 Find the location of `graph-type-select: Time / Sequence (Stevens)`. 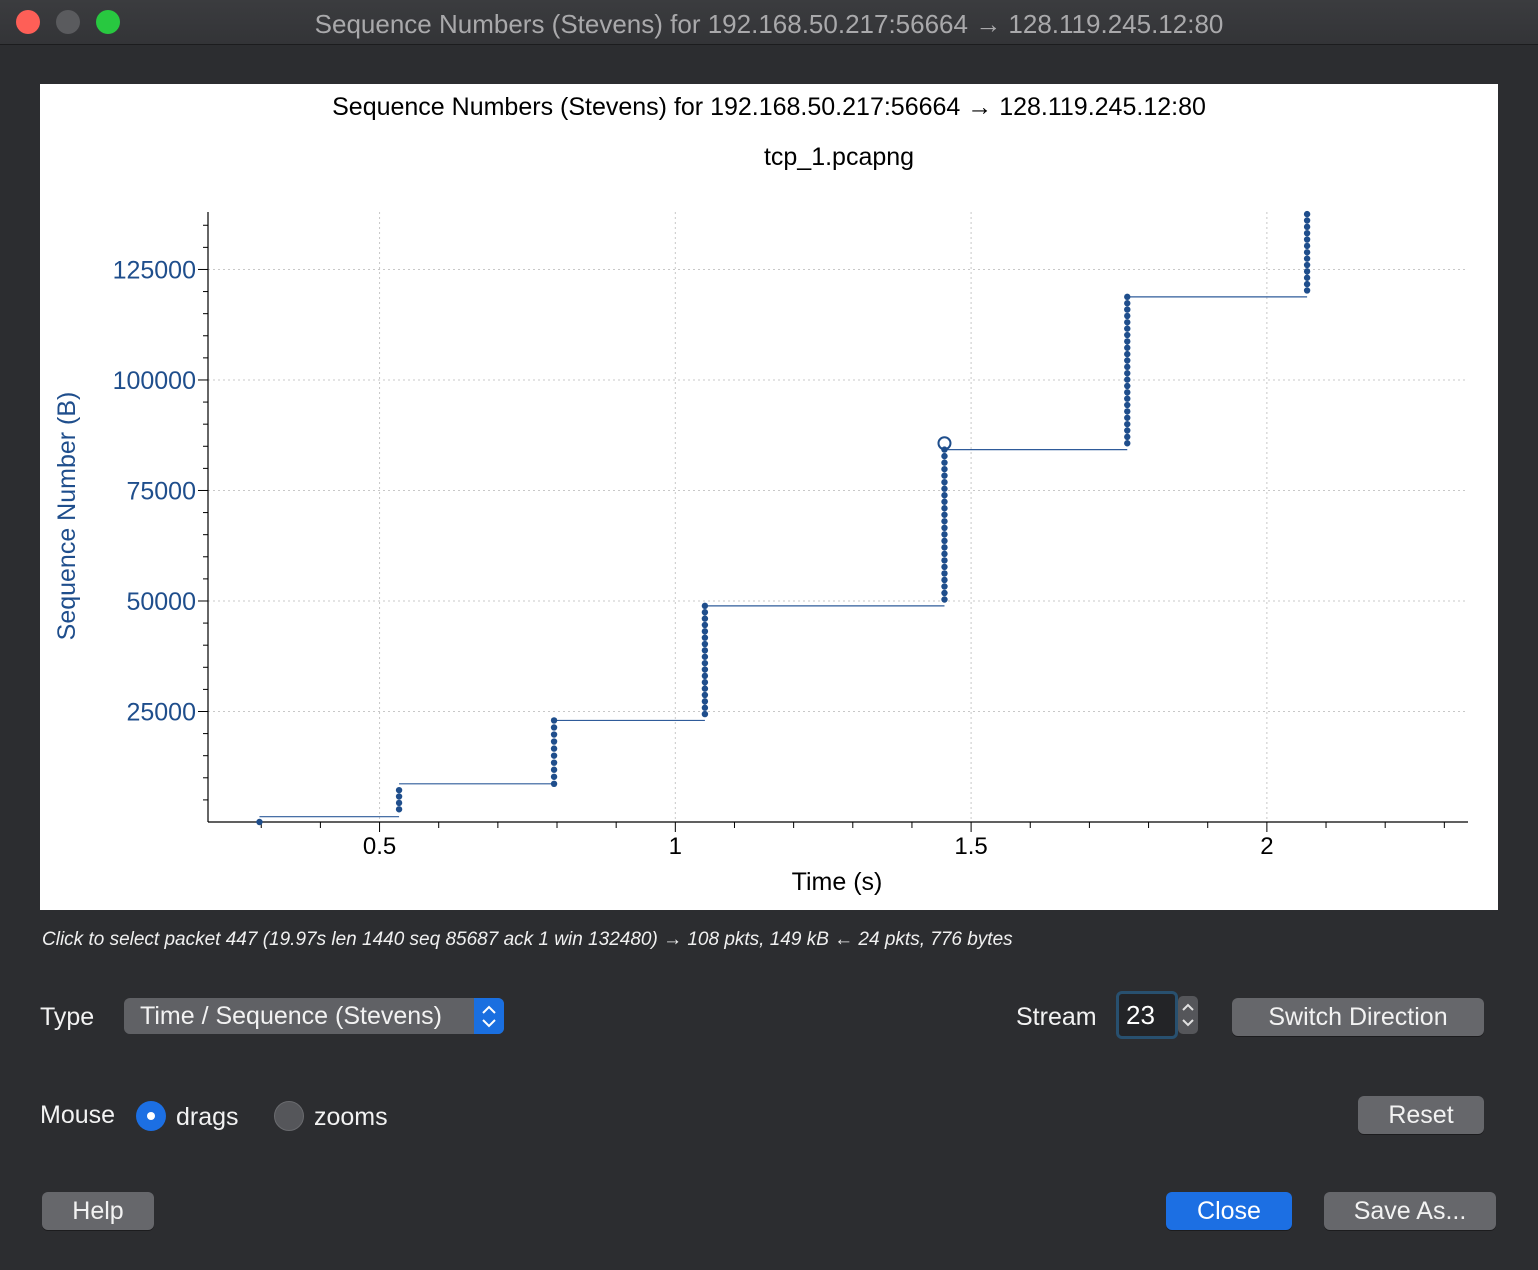

graph-type-select: Time / Sequence (Stevens) is located at coordinates (314, 1016).